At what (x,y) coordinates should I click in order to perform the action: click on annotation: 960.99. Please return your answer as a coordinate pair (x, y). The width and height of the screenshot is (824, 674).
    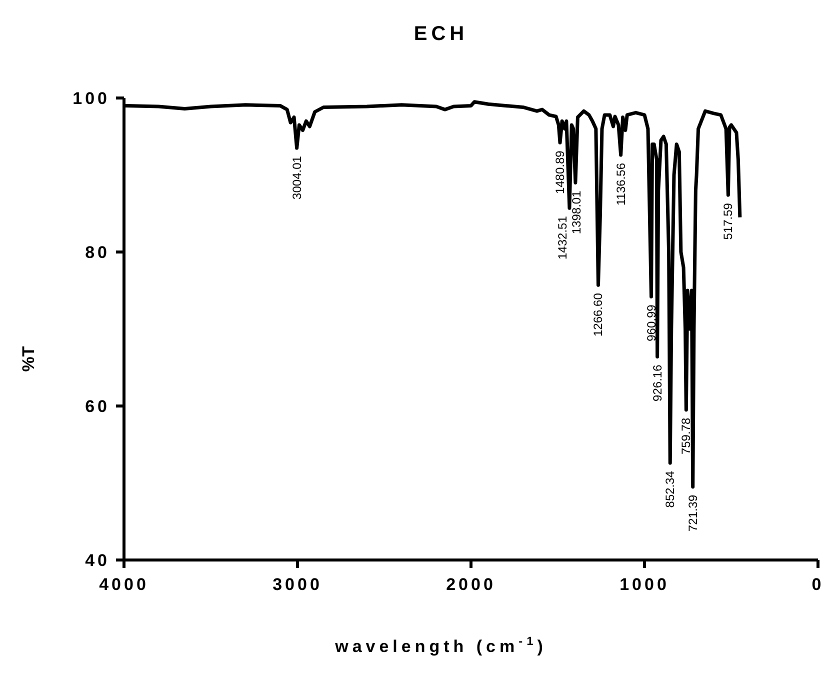
    Looking at the image, I should click on (651, 323).